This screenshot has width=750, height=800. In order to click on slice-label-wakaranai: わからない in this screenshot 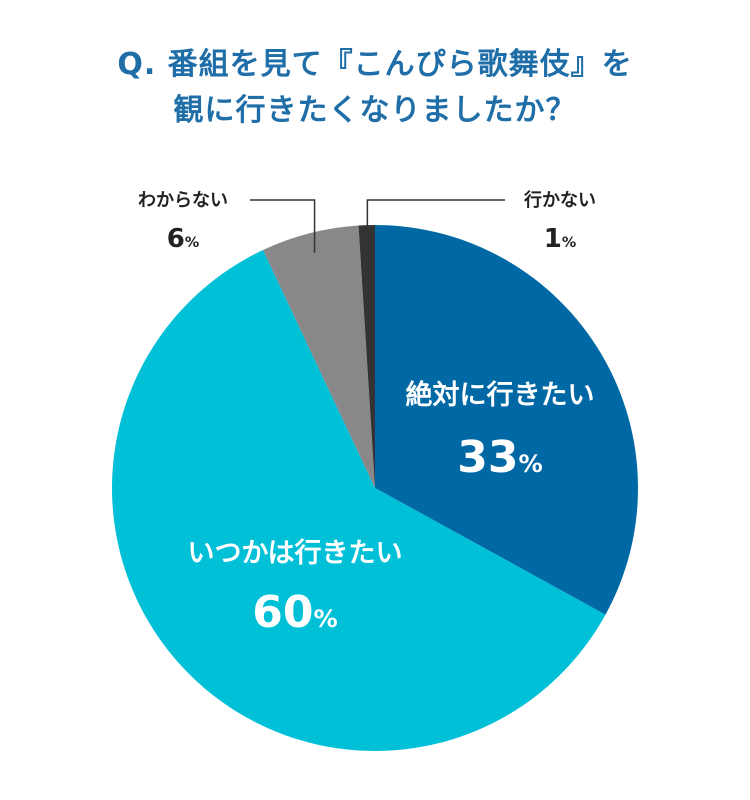, I will do `click(183, 200)`.